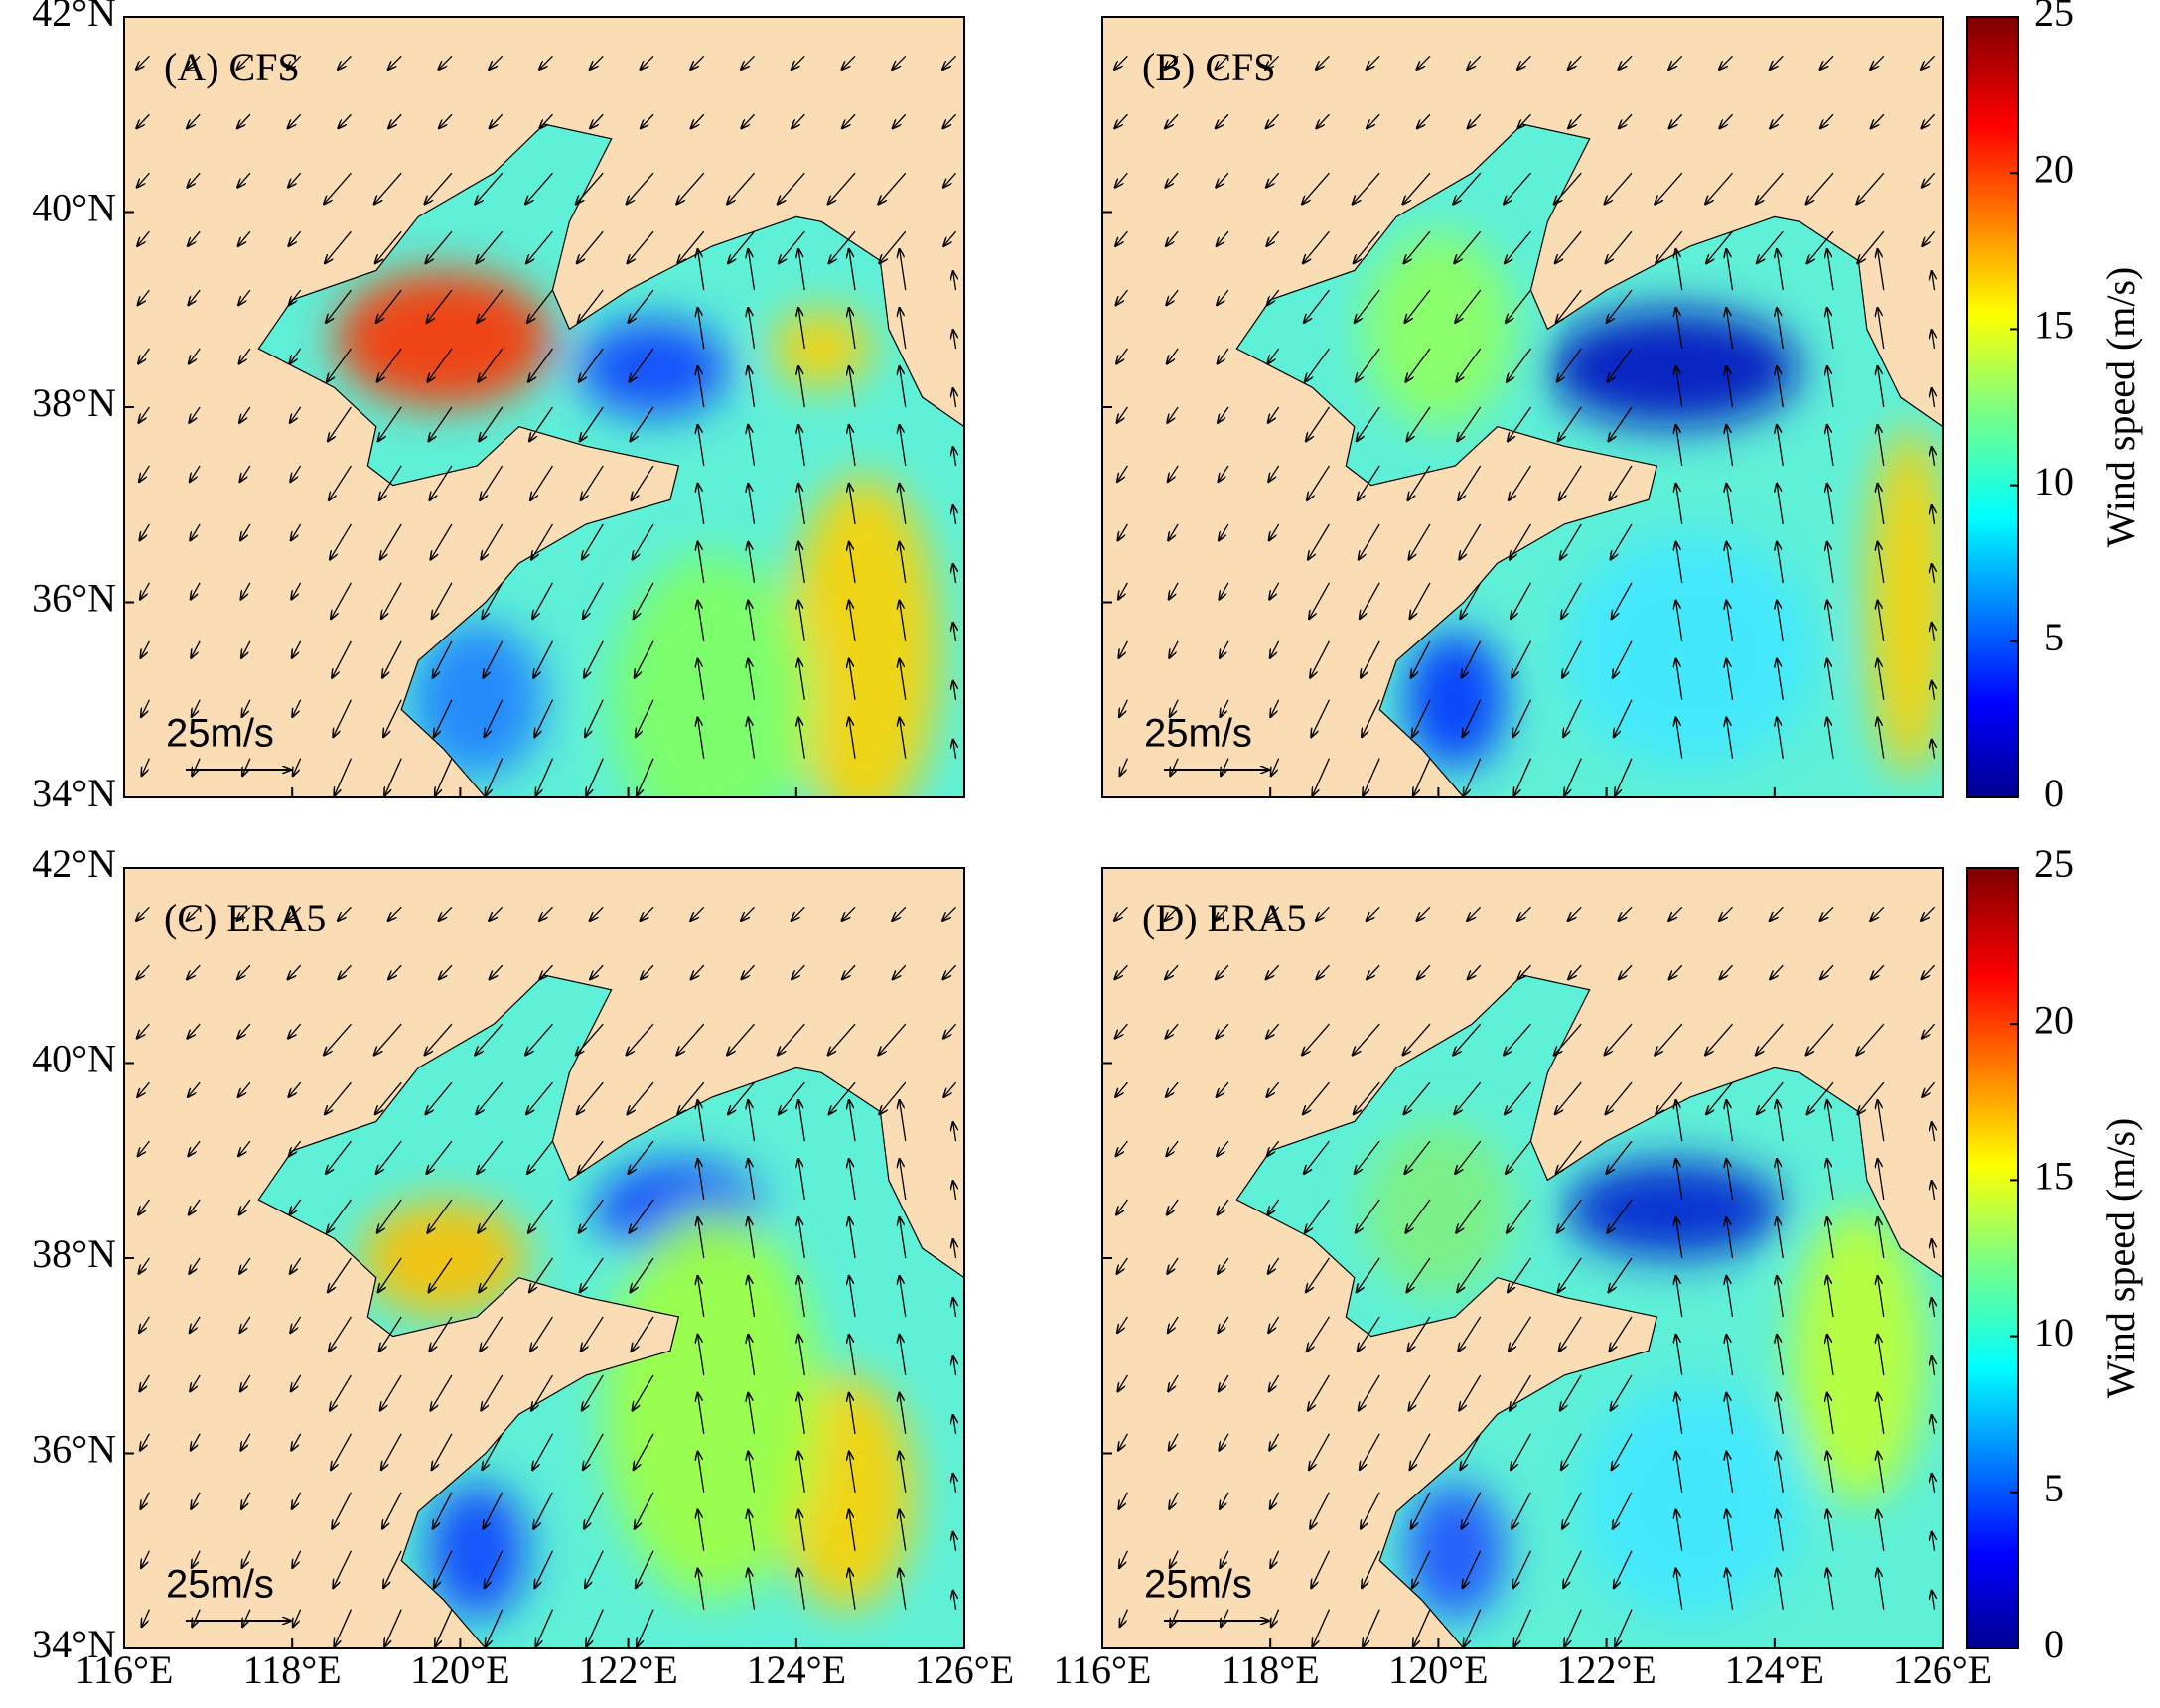  Describe the element at coordinates (2054, 793) in the screenshot. I see `colorbar-tick-label: 0` at that location.